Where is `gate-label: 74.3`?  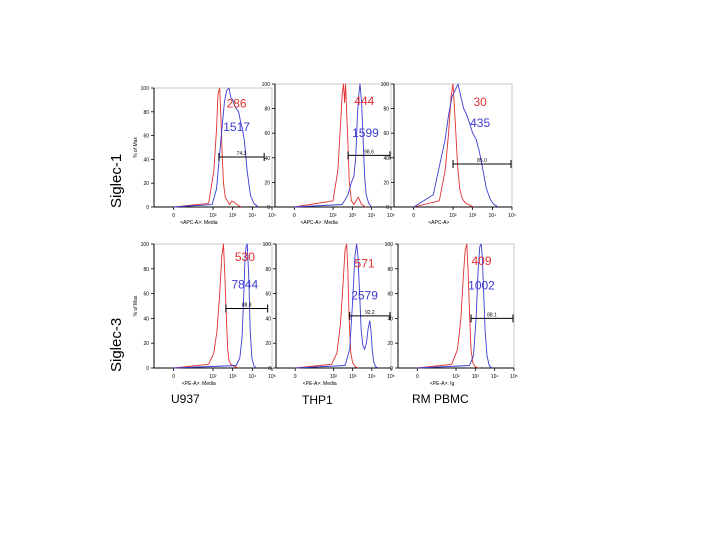
gate-label: 74.3 is located at coordinates (242, 154).